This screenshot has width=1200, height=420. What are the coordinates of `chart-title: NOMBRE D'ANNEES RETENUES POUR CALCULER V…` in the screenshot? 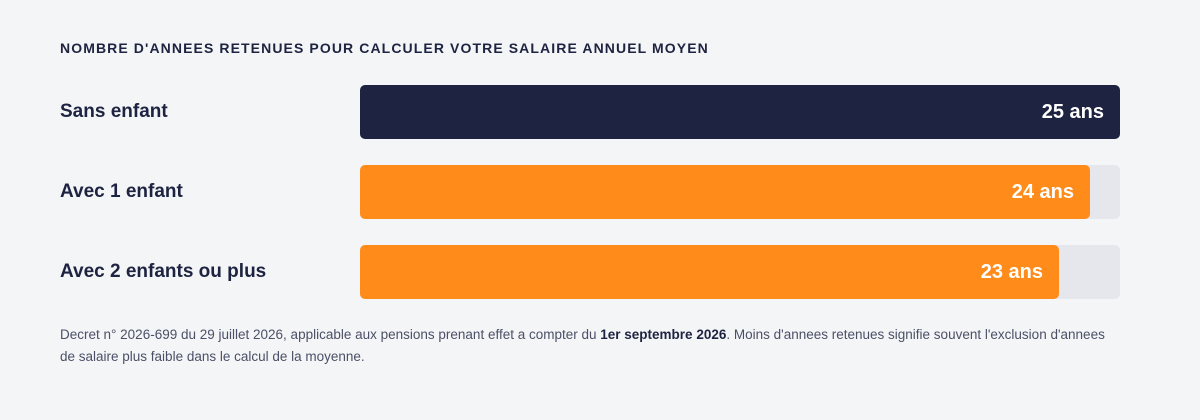 It's located at (384, 48).